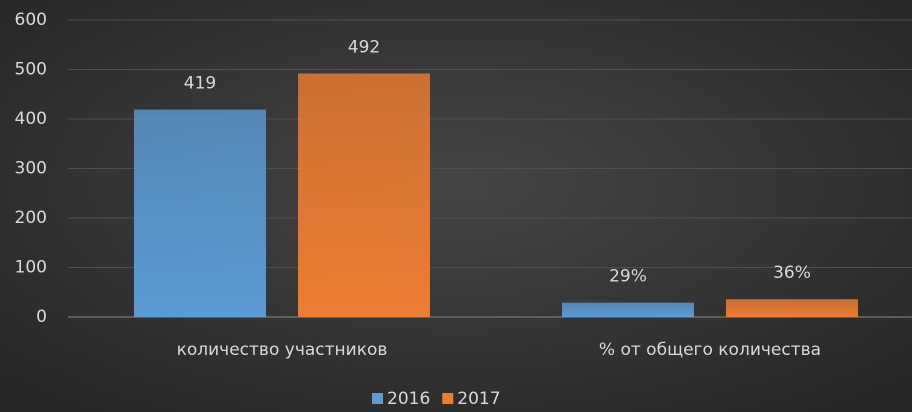  I want to click on data-label: 29%, so click(628, 277).